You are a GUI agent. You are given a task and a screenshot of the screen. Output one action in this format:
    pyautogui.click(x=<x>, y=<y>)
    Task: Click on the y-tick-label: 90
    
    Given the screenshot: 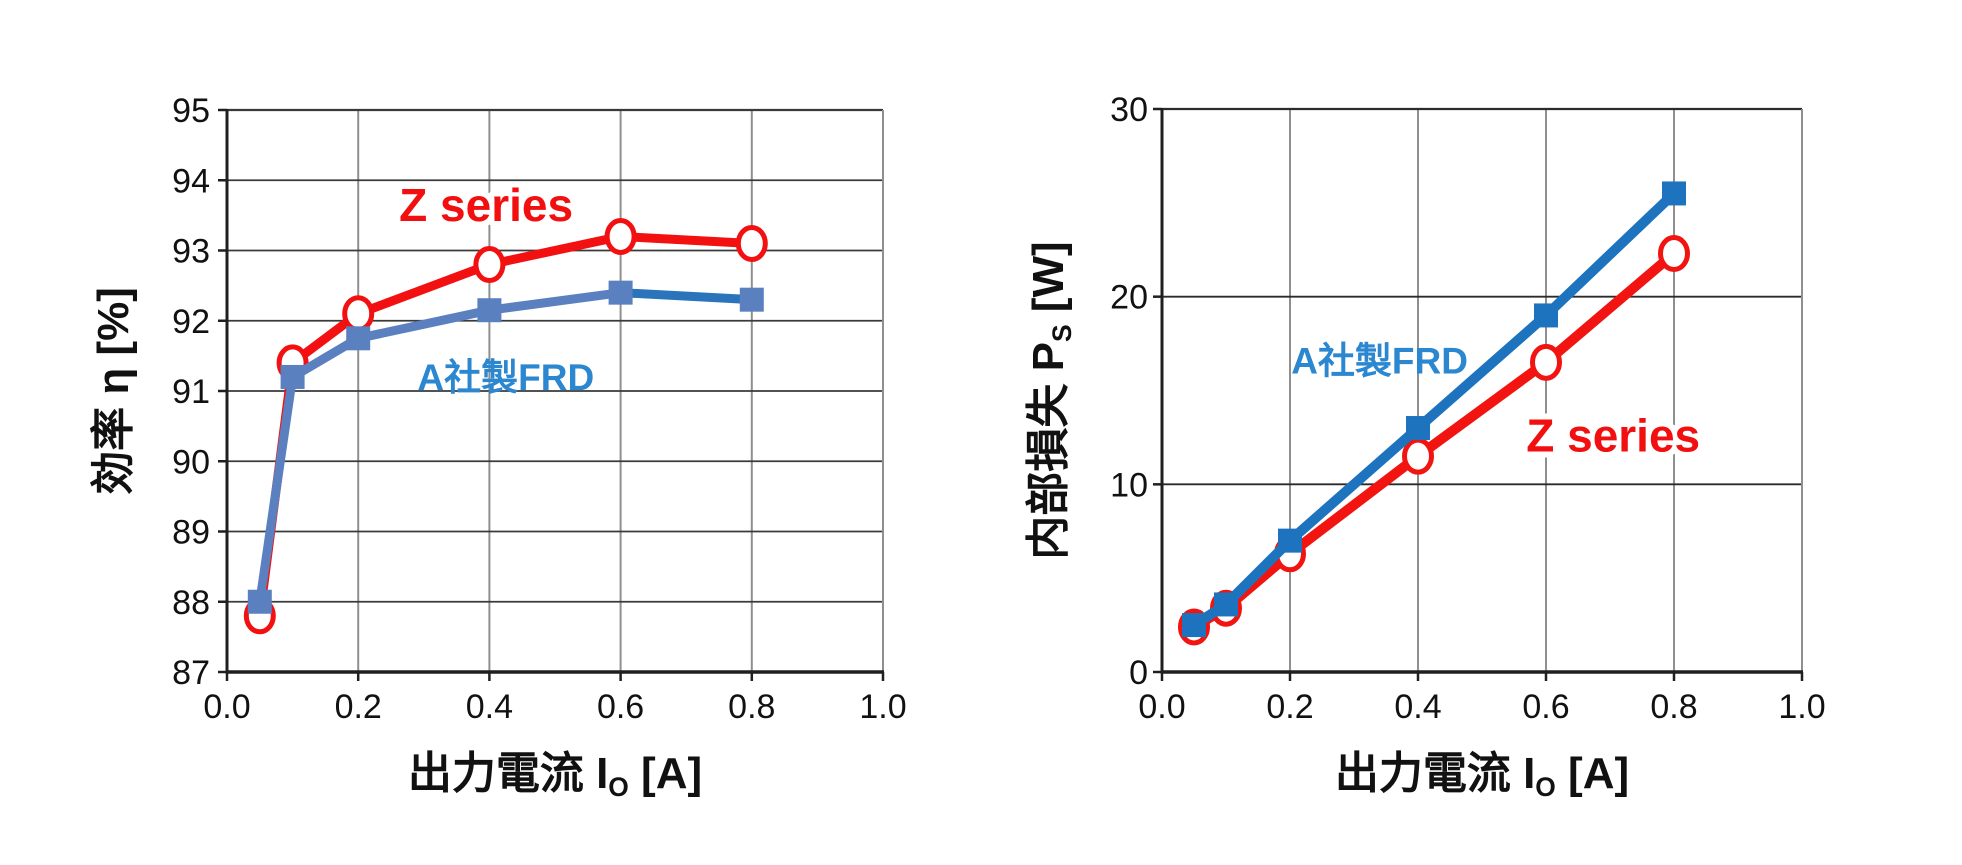 What is the action you would take?
    pyautogui.click(x=191, y=462)
    